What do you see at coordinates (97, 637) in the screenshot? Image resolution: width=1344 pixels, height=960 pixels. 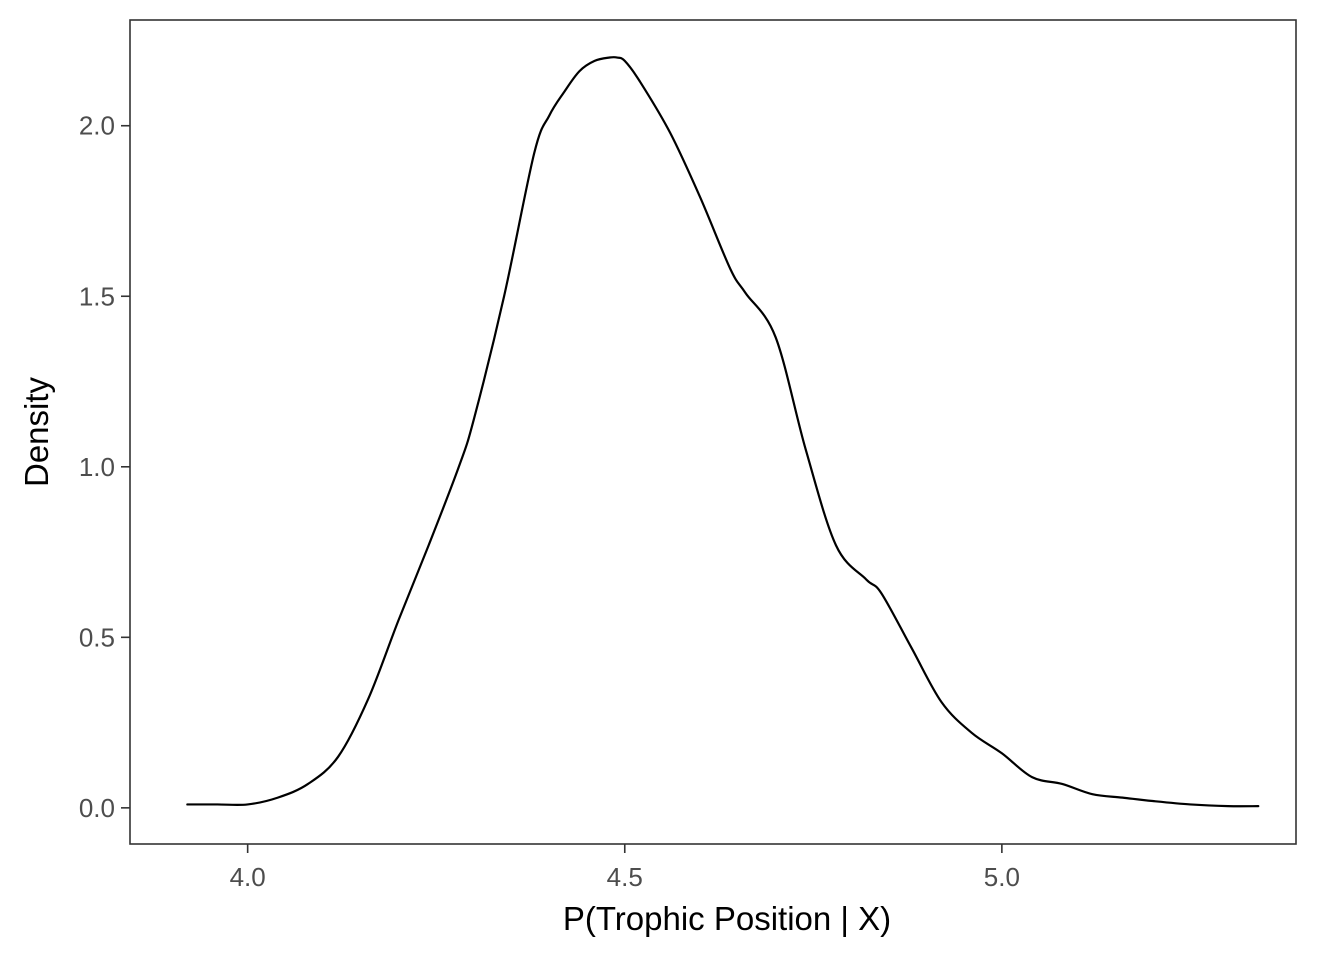 I see `y-tick-label: 0.5` at bounding box center [97, 637].